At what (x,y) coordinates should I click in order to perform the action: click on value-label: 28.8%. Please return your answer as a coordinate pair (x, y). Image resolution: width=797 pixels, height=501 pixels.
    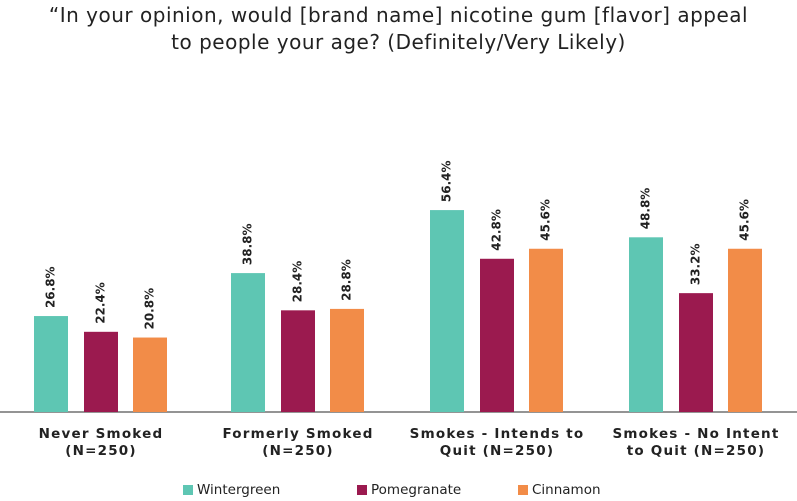
    Looking at the image, I should click on (347, 280).